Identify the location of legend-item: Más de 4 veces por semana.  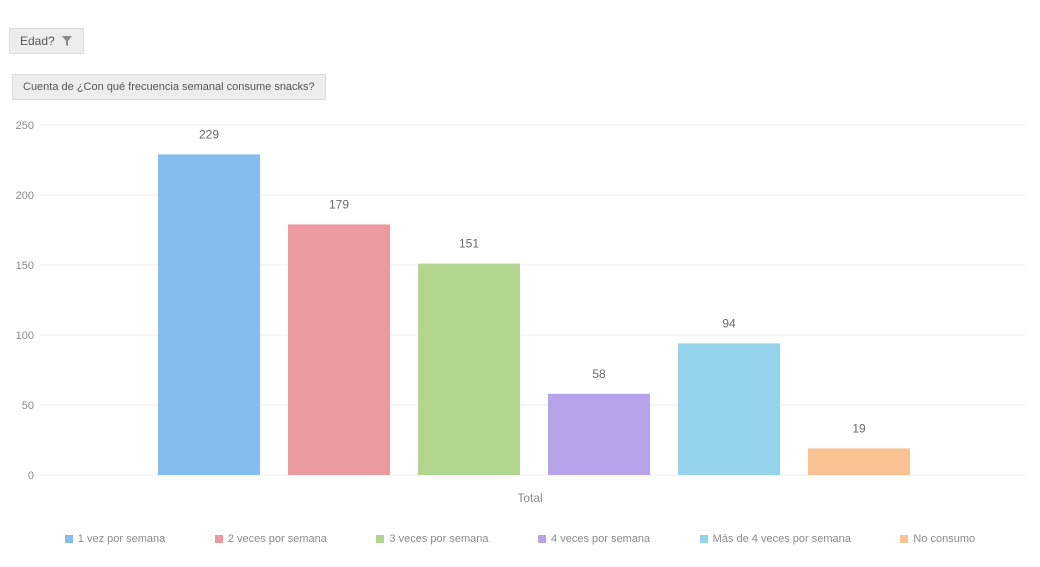
(775, 539).